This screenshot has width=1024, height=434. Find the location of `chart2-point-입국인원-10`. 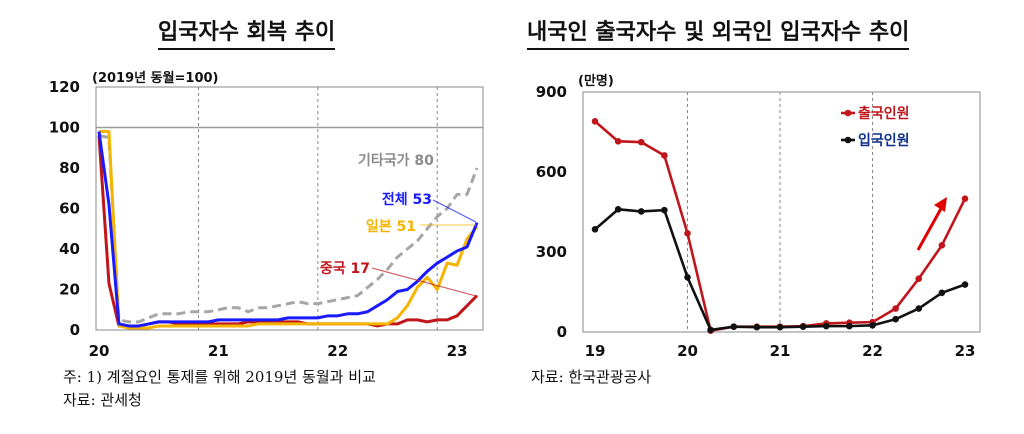

chart2-point-입국인원-10 is located at coordinates (826, 326).